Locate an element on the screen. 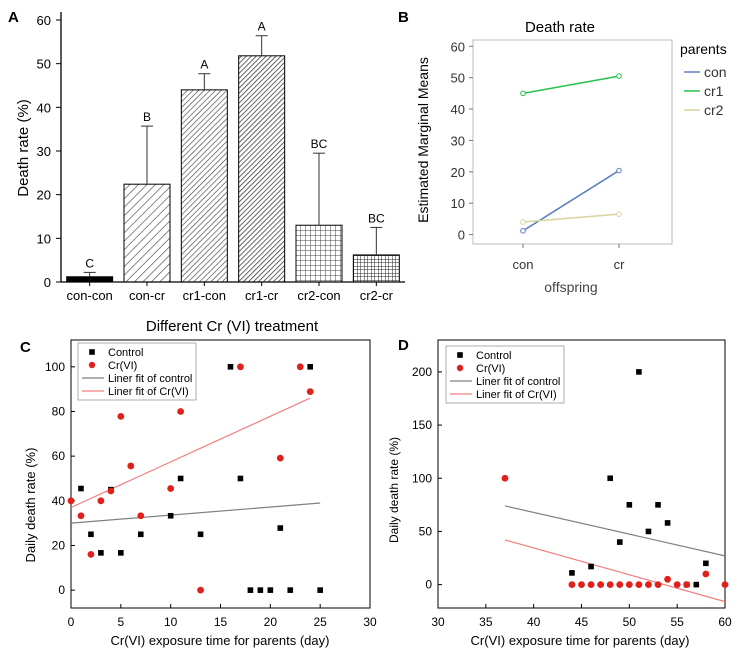  panel-a-y-tick-label: 30 is located at coordinates (44, 151).